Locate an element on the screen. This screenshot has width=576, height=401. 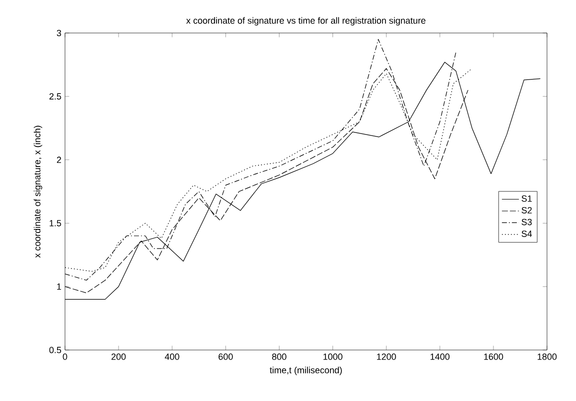
y-tick-label: 1 is located at coordinates (59, 287).